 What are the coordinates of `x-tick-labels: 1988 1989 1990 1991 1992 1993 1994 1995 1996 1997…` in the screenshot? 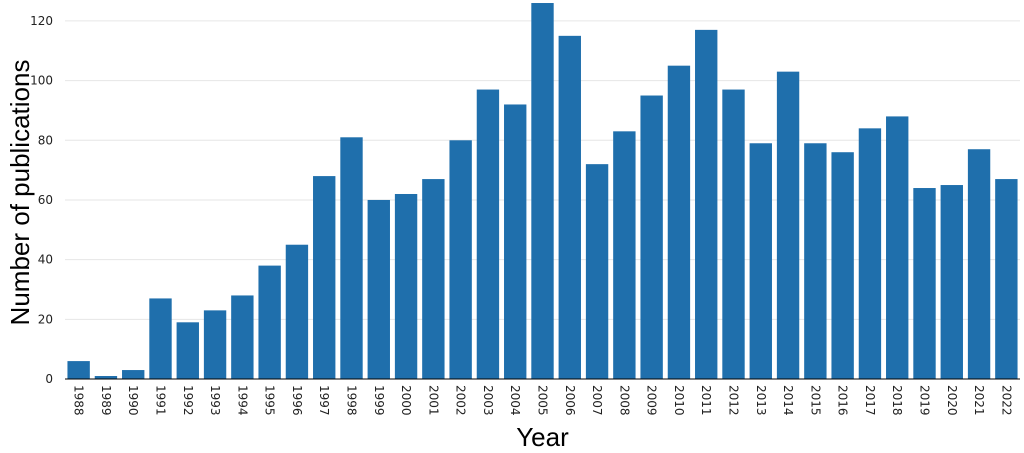 It's located at (543, 400).